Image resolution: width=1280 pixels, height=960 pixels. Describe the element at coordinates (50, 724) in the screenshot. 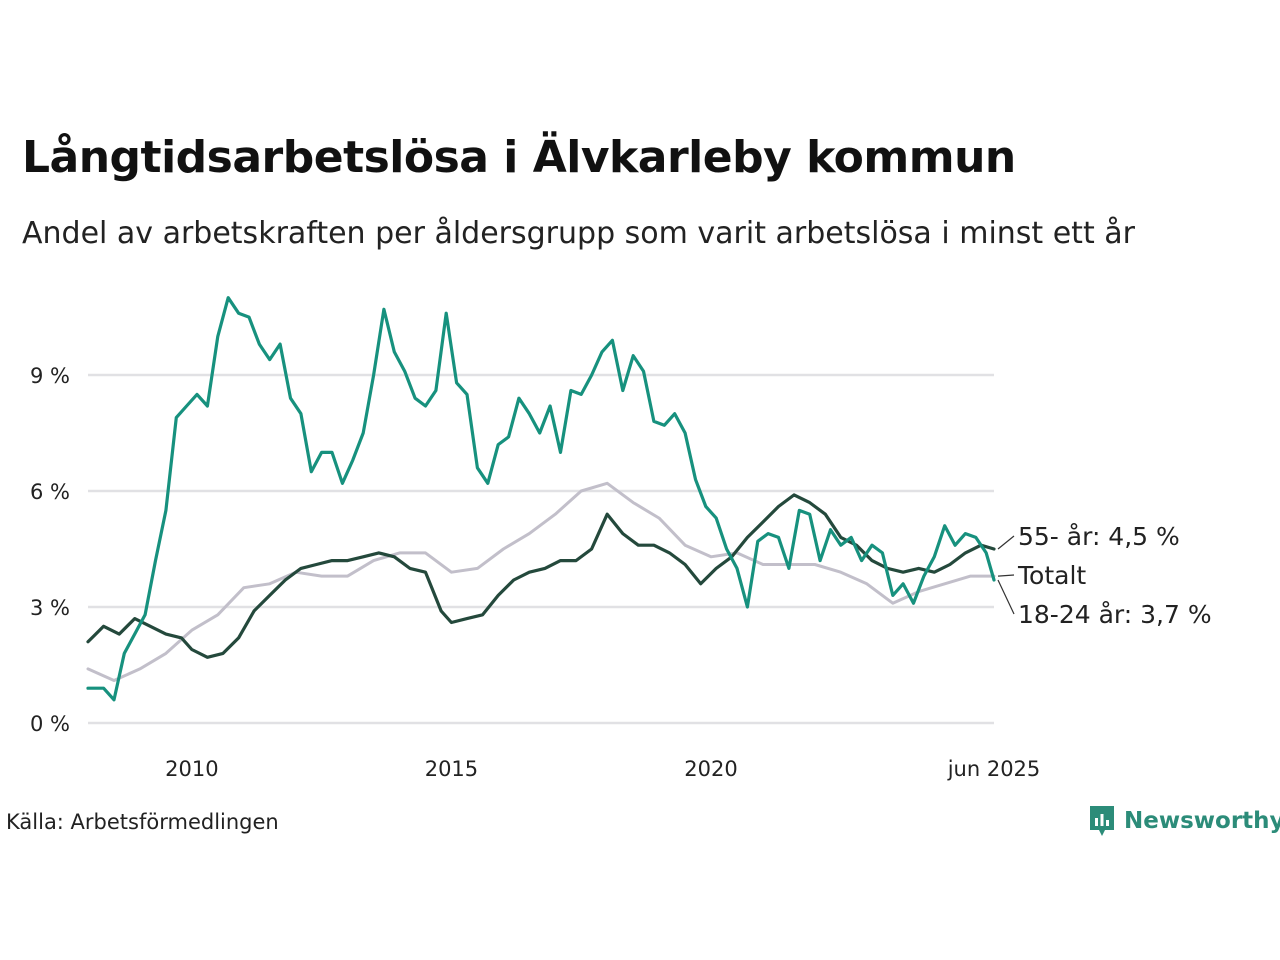

I see `y-tick-label: 0 %` at that location.